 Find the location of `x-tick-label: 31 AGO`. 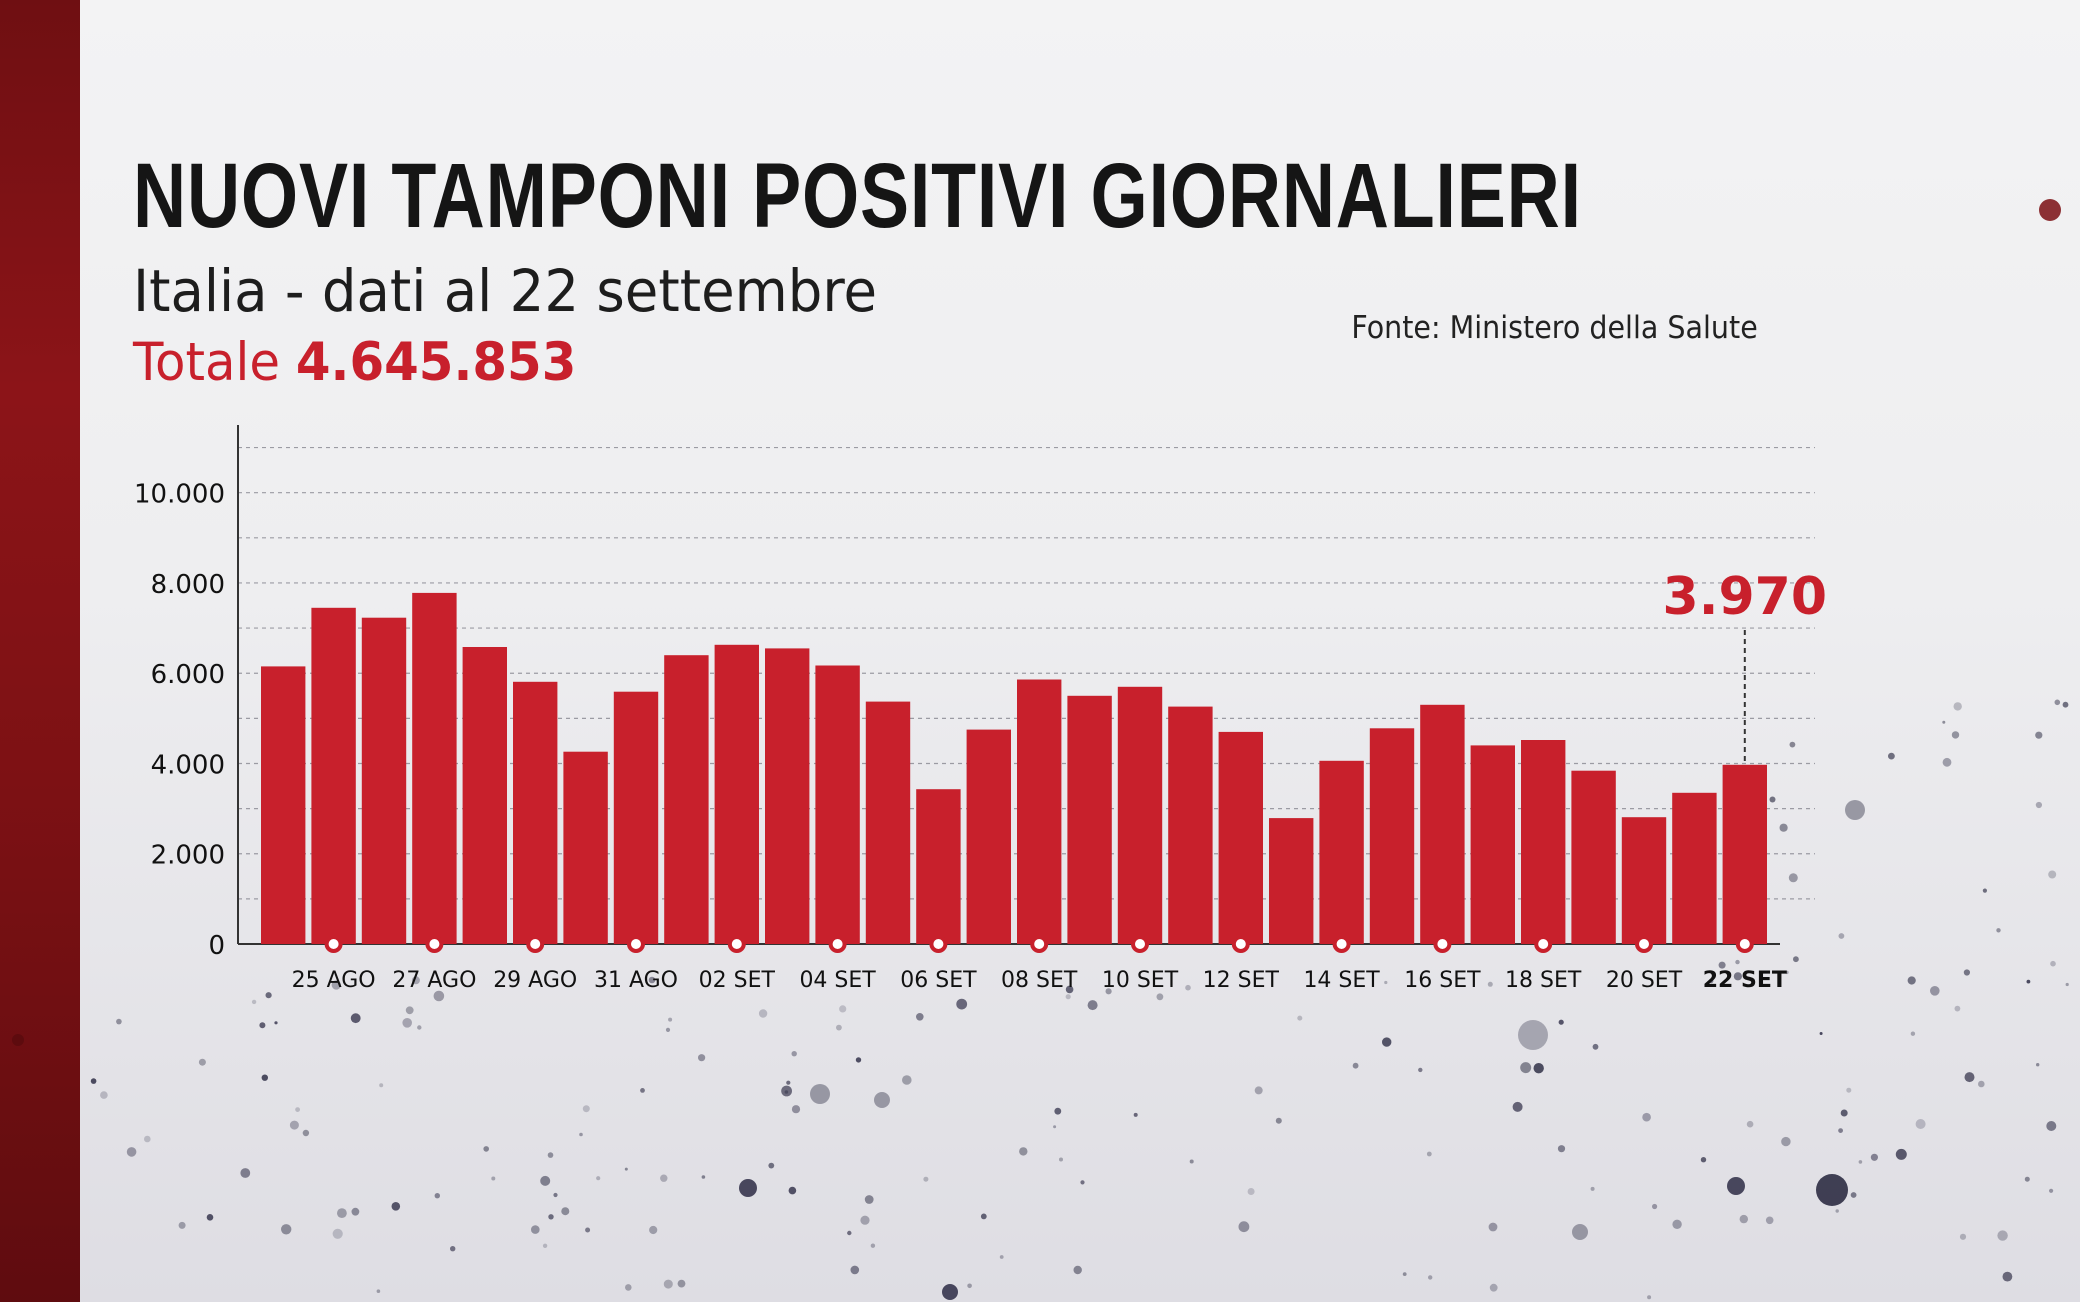

x-tick-label: 31 AGO is located at coordinates (636, 980).